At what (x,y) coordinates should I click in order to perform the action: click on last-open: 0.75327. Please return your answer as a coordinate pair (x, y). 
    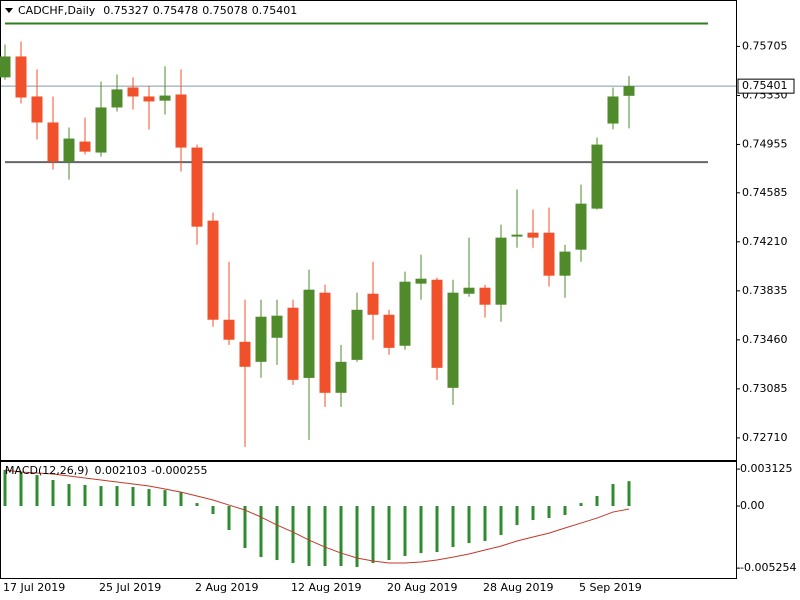
    Looking at the image, I should click on (126, 10).